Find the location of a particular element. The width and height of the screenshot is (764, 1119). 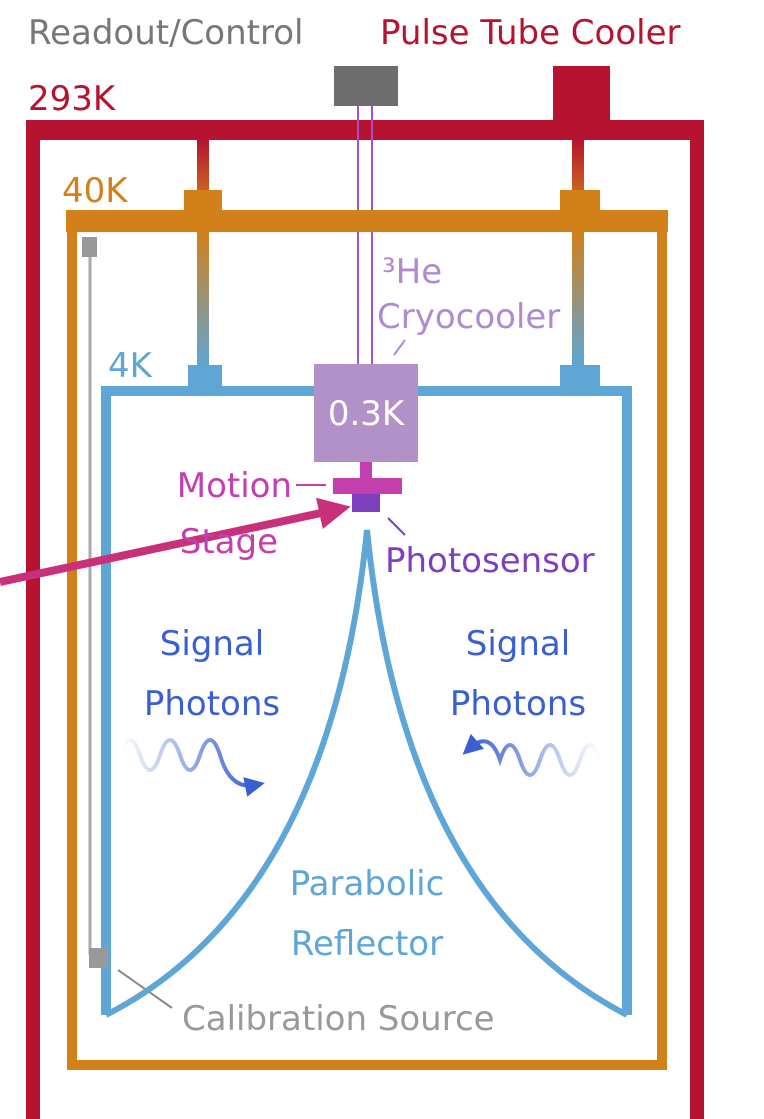

plate-40k is located at coordinates (367, 221).